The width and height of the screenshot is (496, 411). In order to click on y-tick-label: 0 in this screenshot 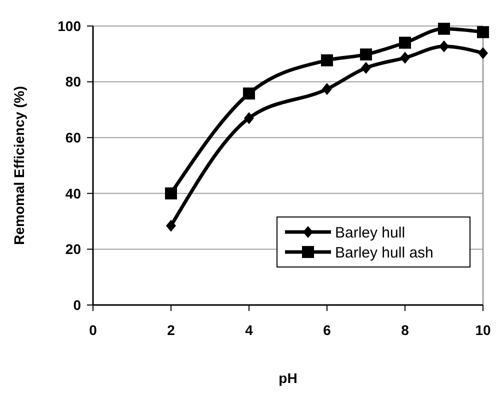, I will do `click(77, 304)`.